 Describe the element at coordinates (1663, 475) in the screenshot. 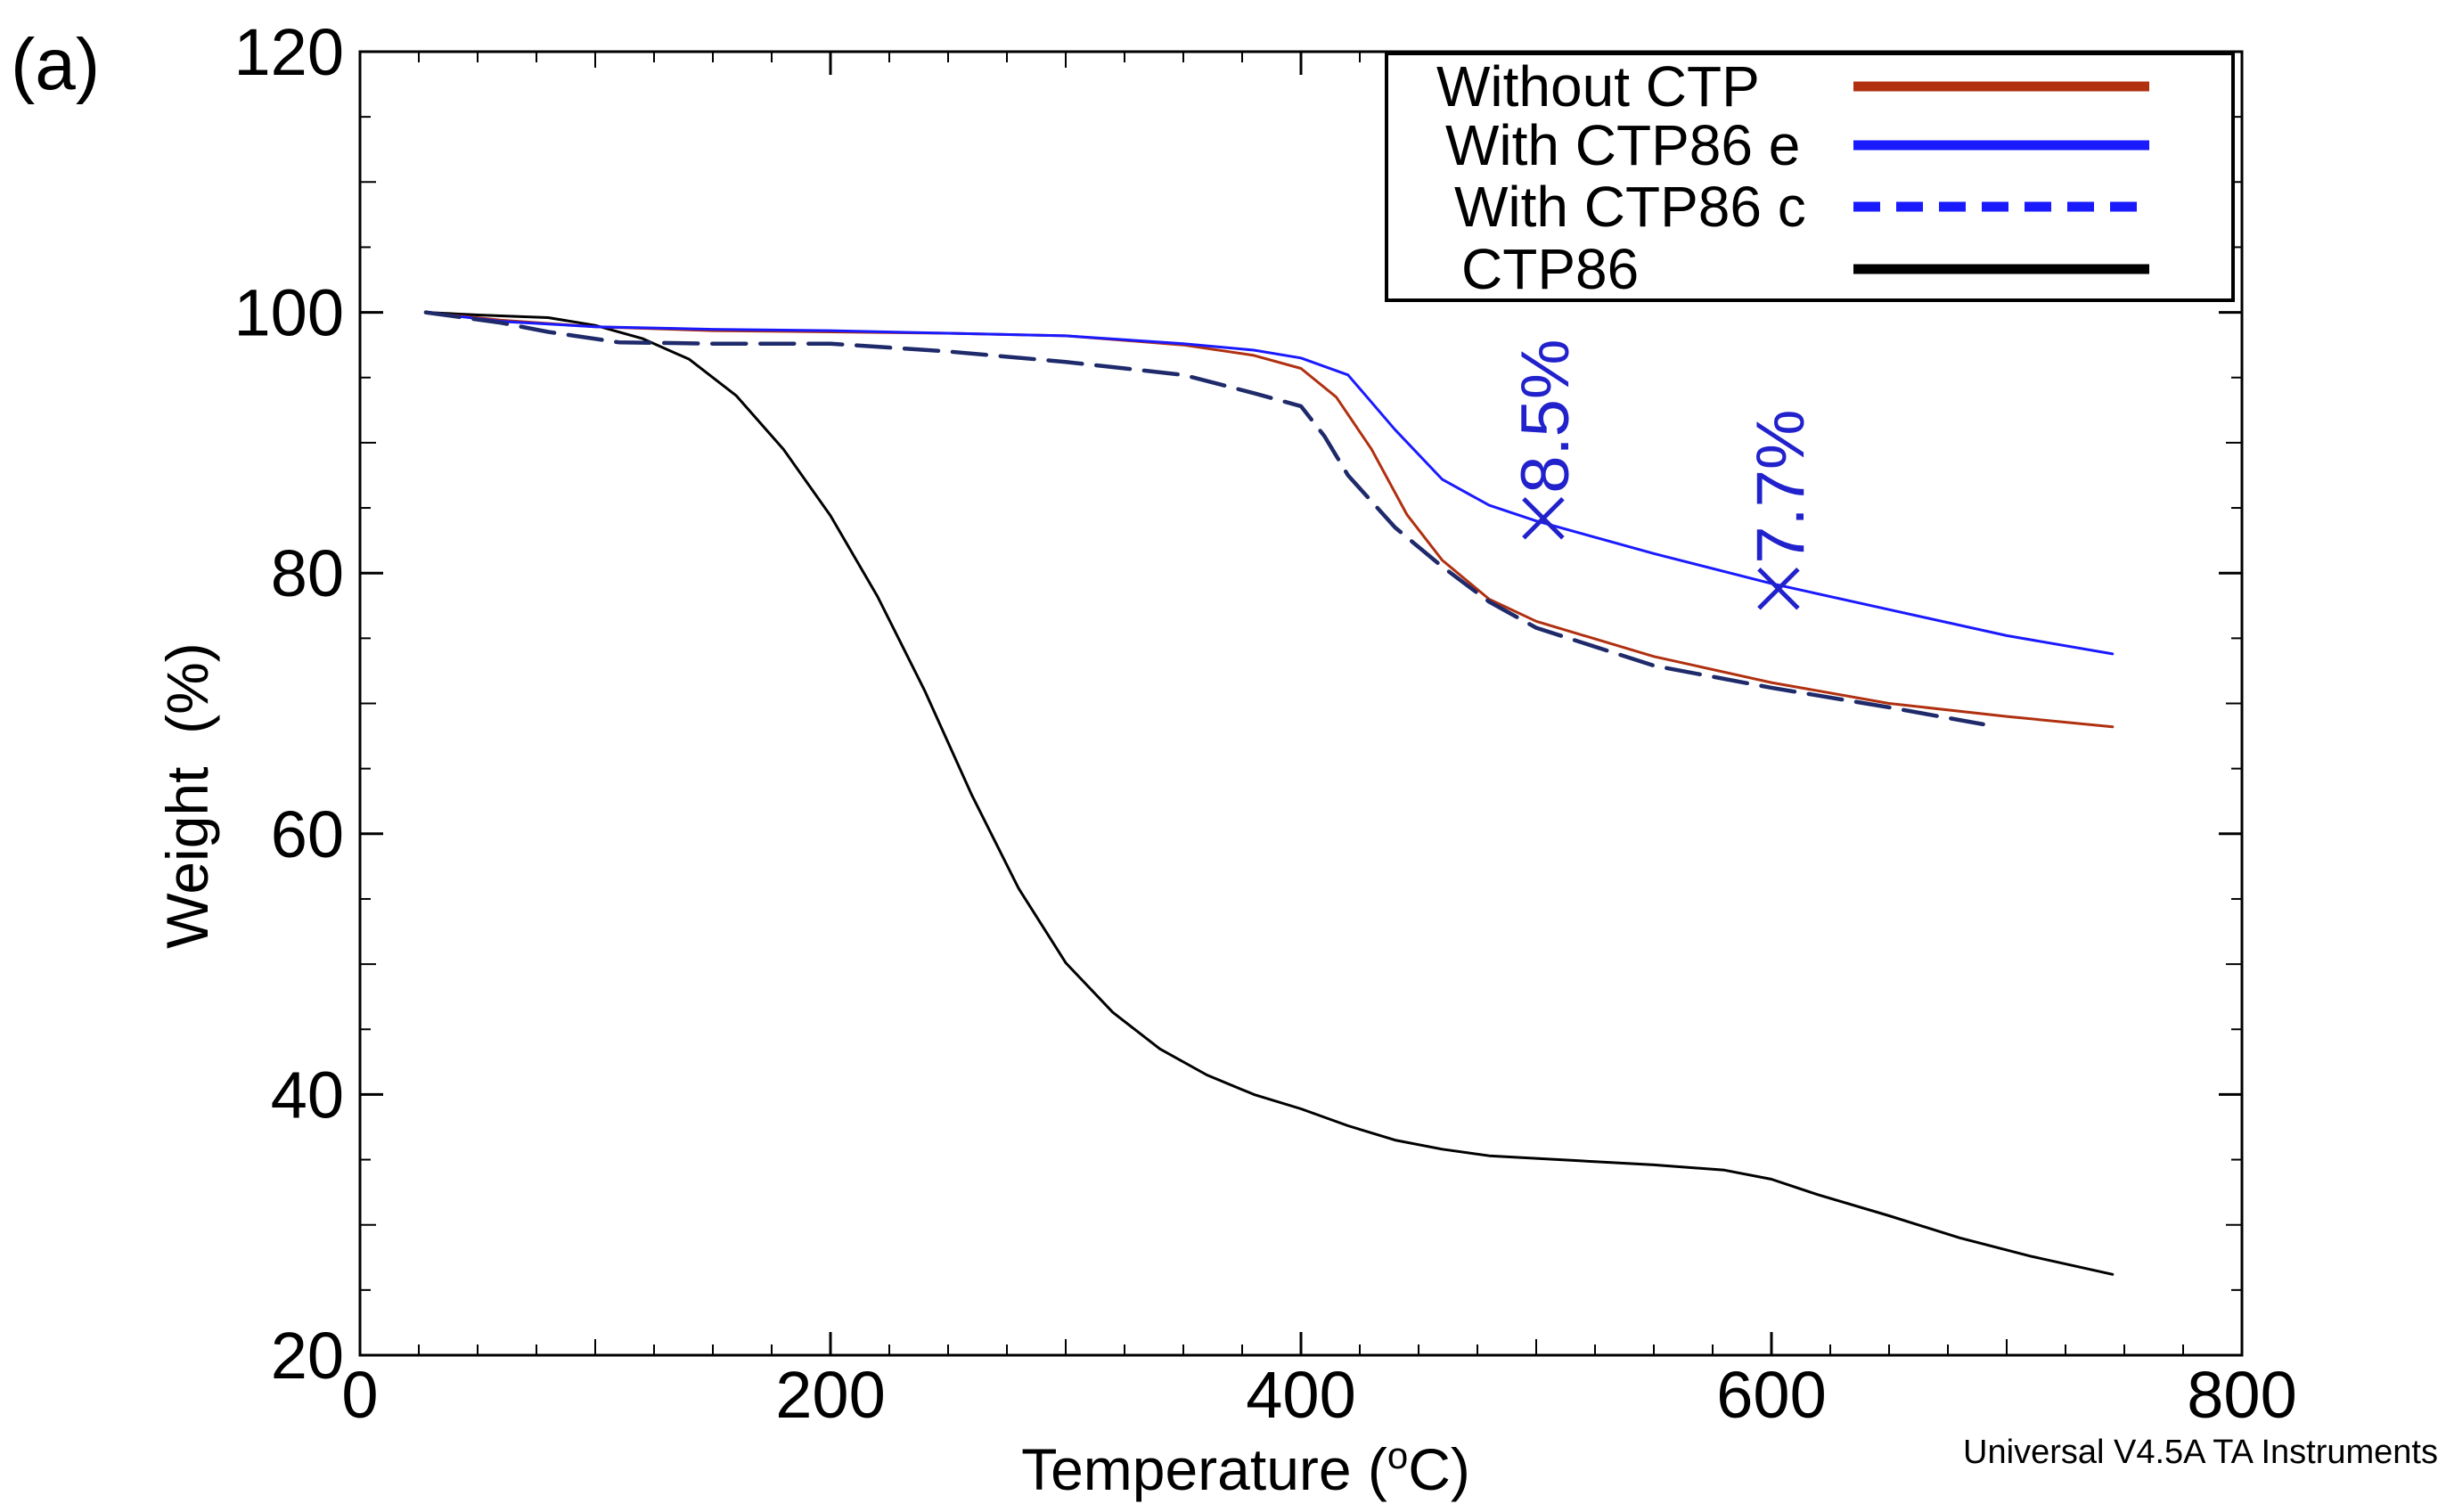

I see `annotation-layer: 8.5% 7.7%` at that location.